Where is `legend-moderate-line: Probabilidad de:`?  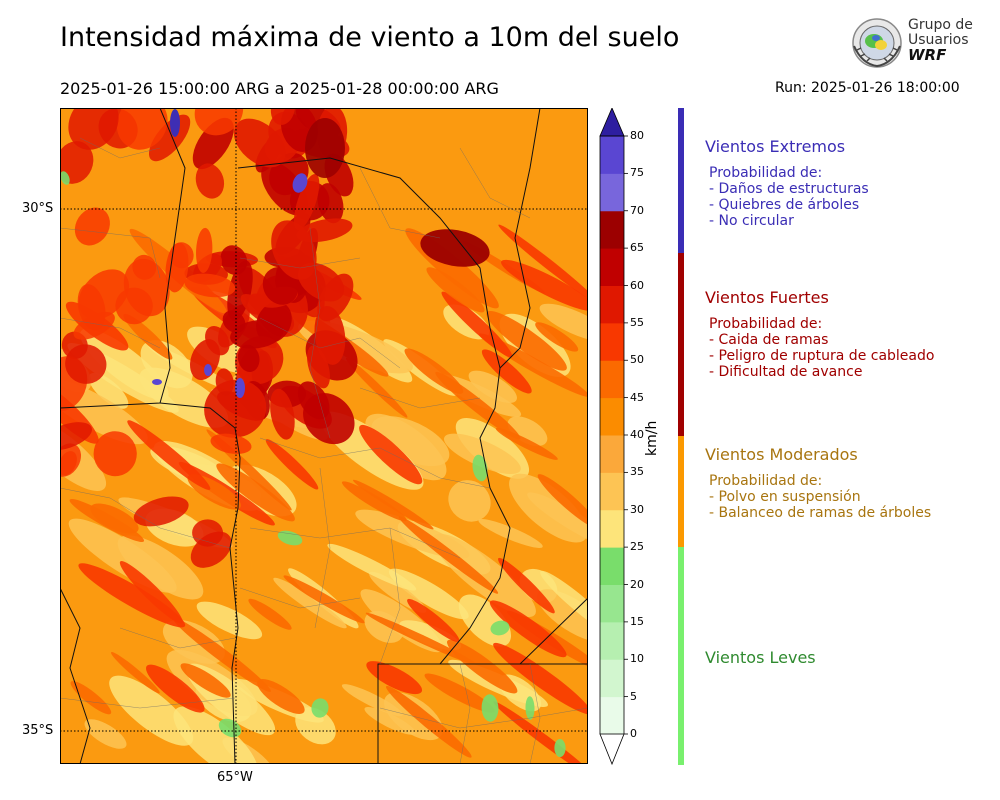 legend-moderate-line: Probabilidad de: is located at coordinates (766, 481).